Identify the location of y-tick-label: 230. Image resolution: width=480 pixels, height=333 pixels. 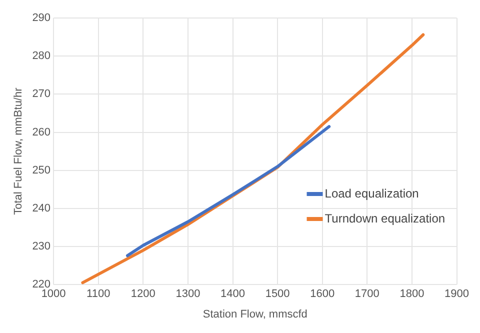
(41, 246).